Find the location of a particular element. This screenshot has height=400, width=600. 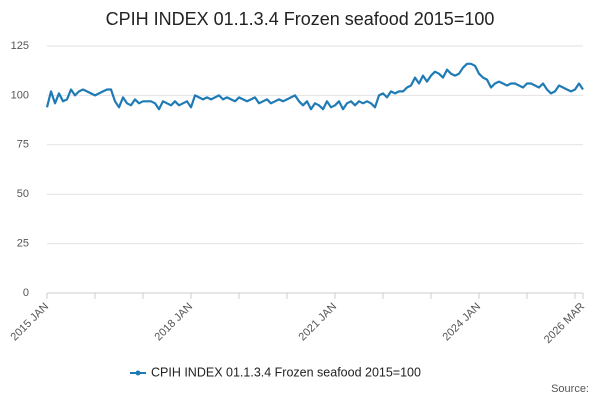

x-tick-label: 2015 JAN is located at coordinates (30, 322).